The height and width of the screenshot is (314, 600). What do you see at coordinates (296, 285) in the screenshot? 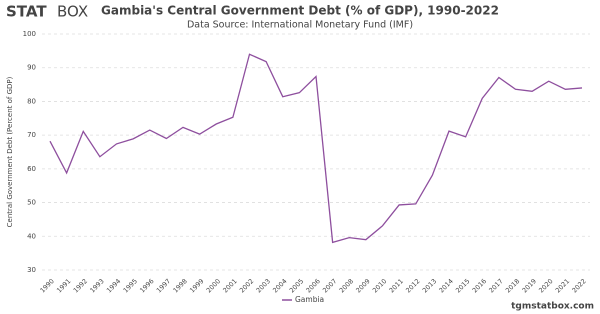
I see `x-tick-label: 2005` at bounding box center [296, 285].